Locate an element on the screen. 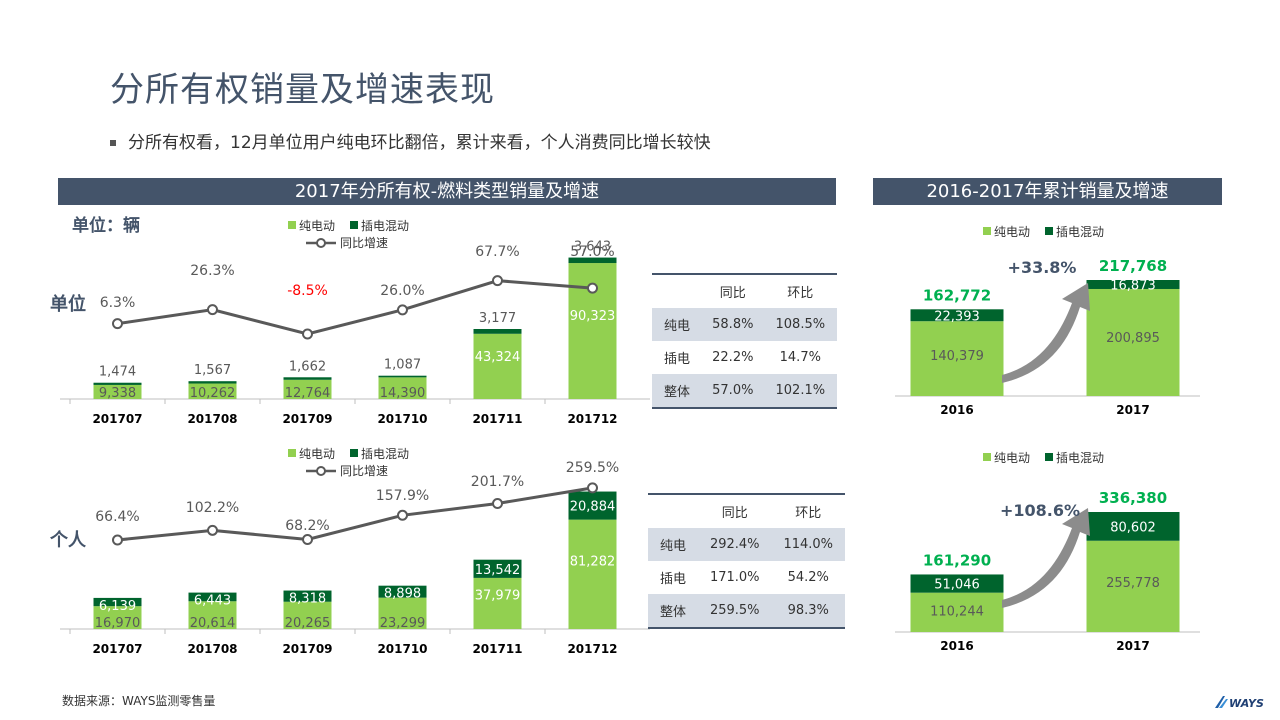 The image size is (1280, 720). unit-label-bev: 43,324 is located at coordinates (498, 357).